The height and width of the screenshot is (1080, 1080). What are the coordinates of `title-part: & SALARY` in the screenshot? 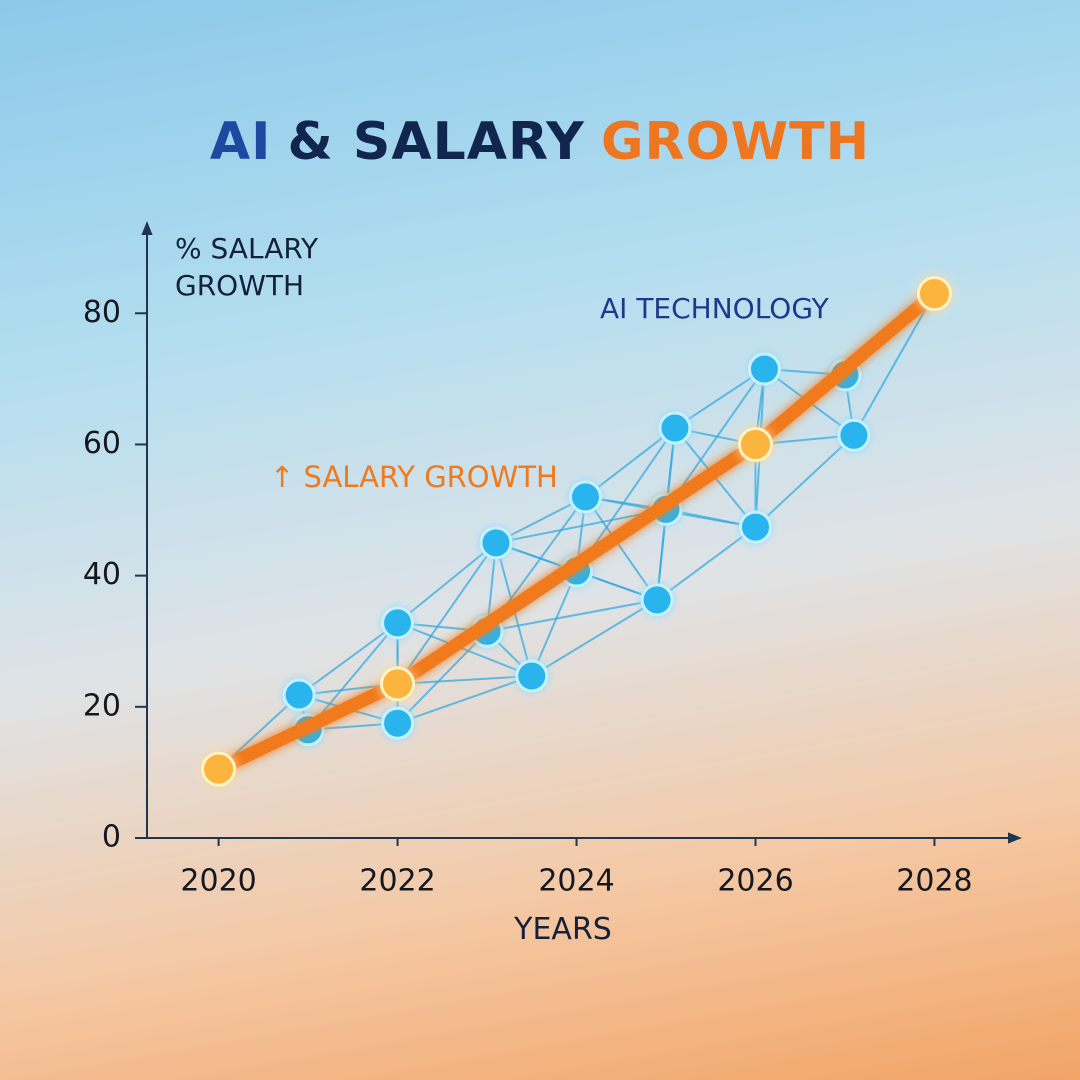 It's located at (436, 142).